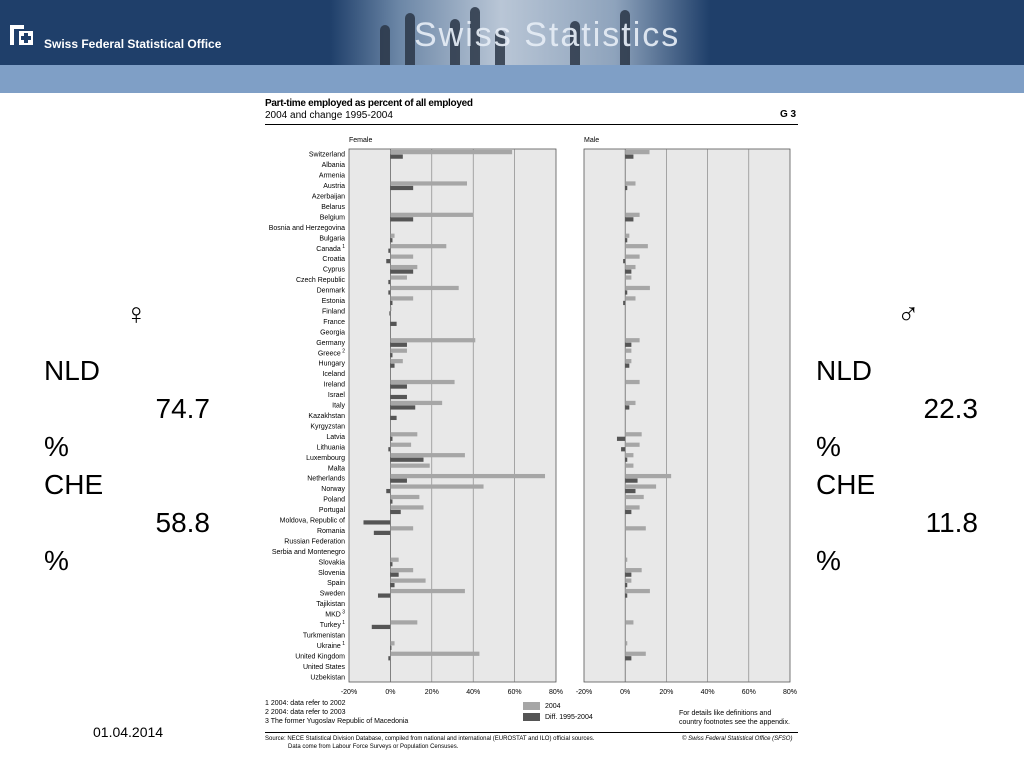 This screenshot has width=1024, height=768. Describe the element at coordinates (687, 415) in the screenshot. I see `plot-area-male` at that location.